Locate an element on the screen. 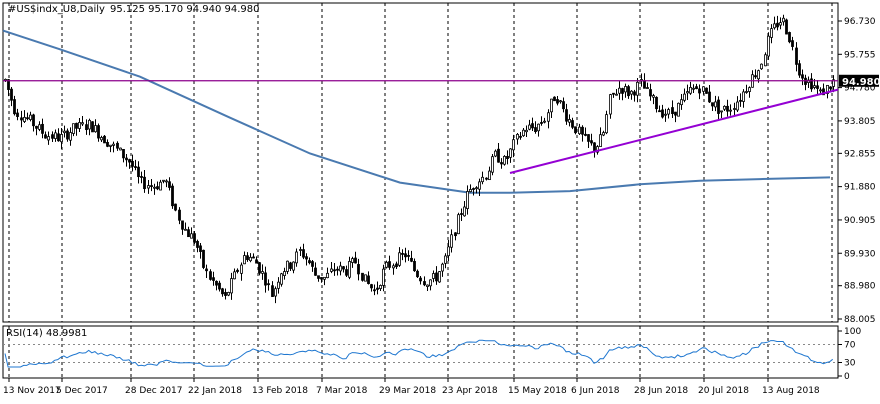 The width and height of the screenshot is (880, 404). price-tick-label: 94.780 is located at coordinates (860, 89).